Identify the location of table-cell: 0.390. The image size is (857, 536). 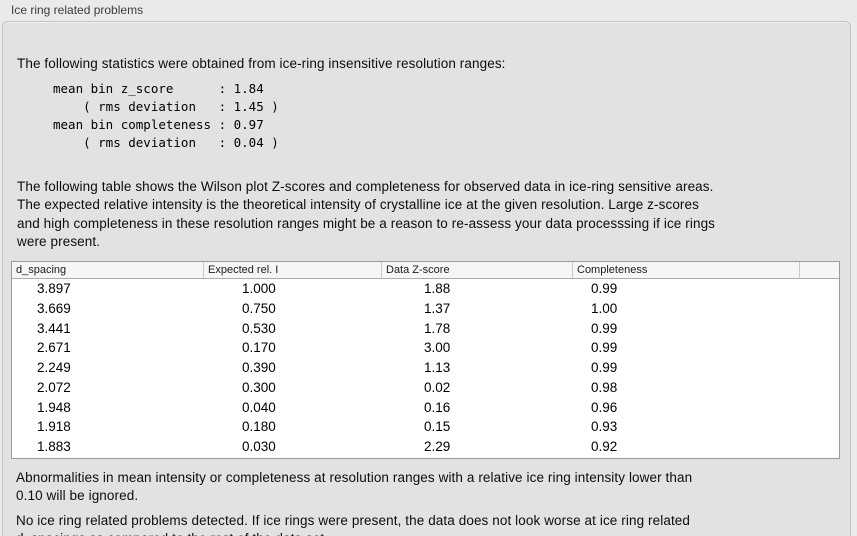
(259, 368).